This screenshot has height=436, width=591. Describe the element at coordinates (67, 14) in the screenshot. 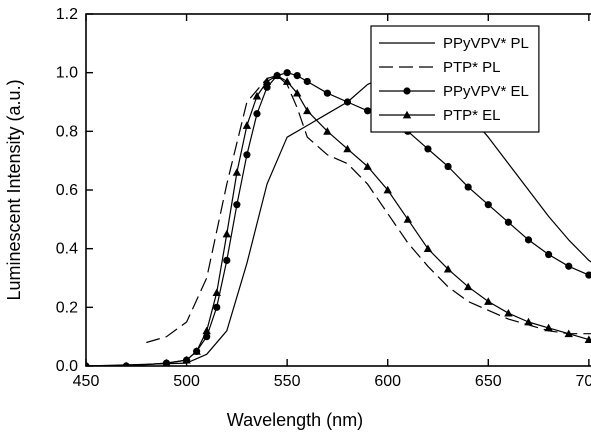

I see `y-tick-label: 1.2` at that location.